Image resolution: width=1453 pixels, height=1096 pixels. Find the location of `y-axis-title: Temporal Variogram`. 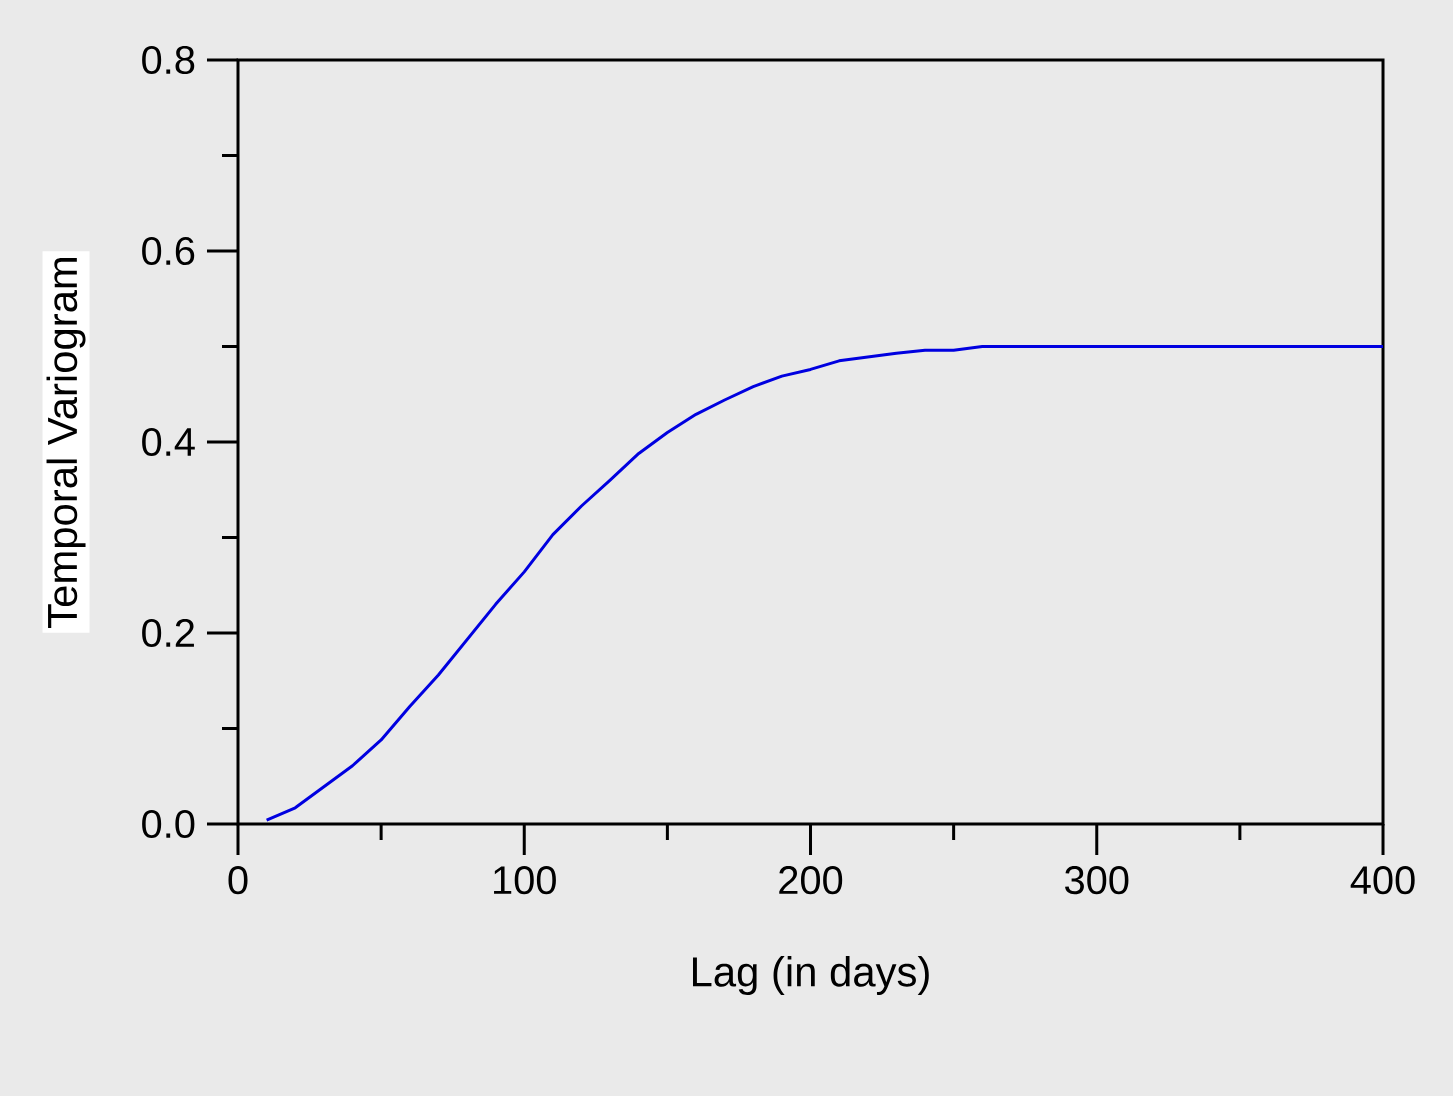

y-axis-title: Temporal Variogram is located at coordinates (66, 443).